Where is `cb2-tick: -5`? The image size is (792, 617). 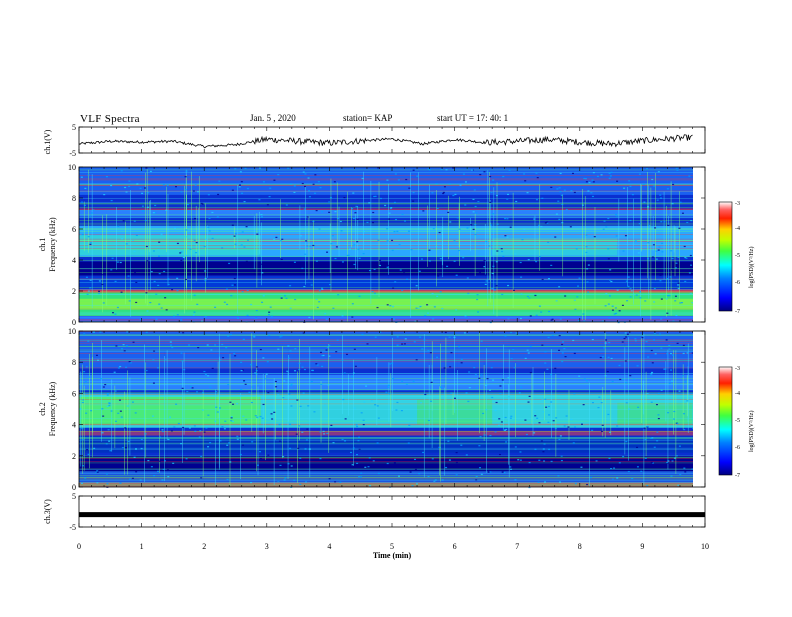
cb2-tick: -5 is located at coordinates (737, 421).